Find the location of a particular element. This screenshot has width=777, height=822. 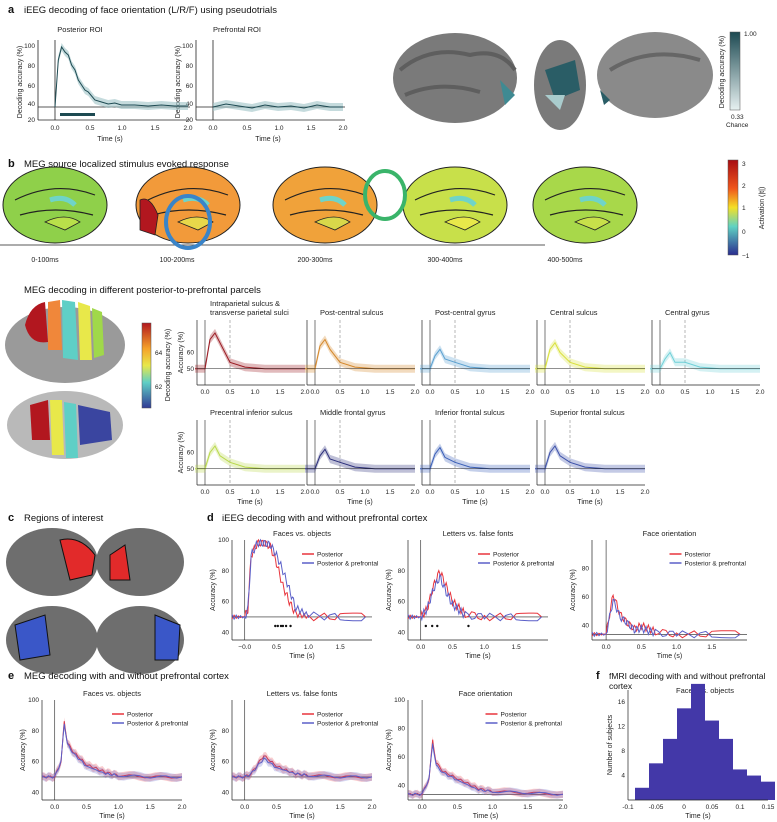

svg-text: 0.1 is located at coordinates (739, 807).